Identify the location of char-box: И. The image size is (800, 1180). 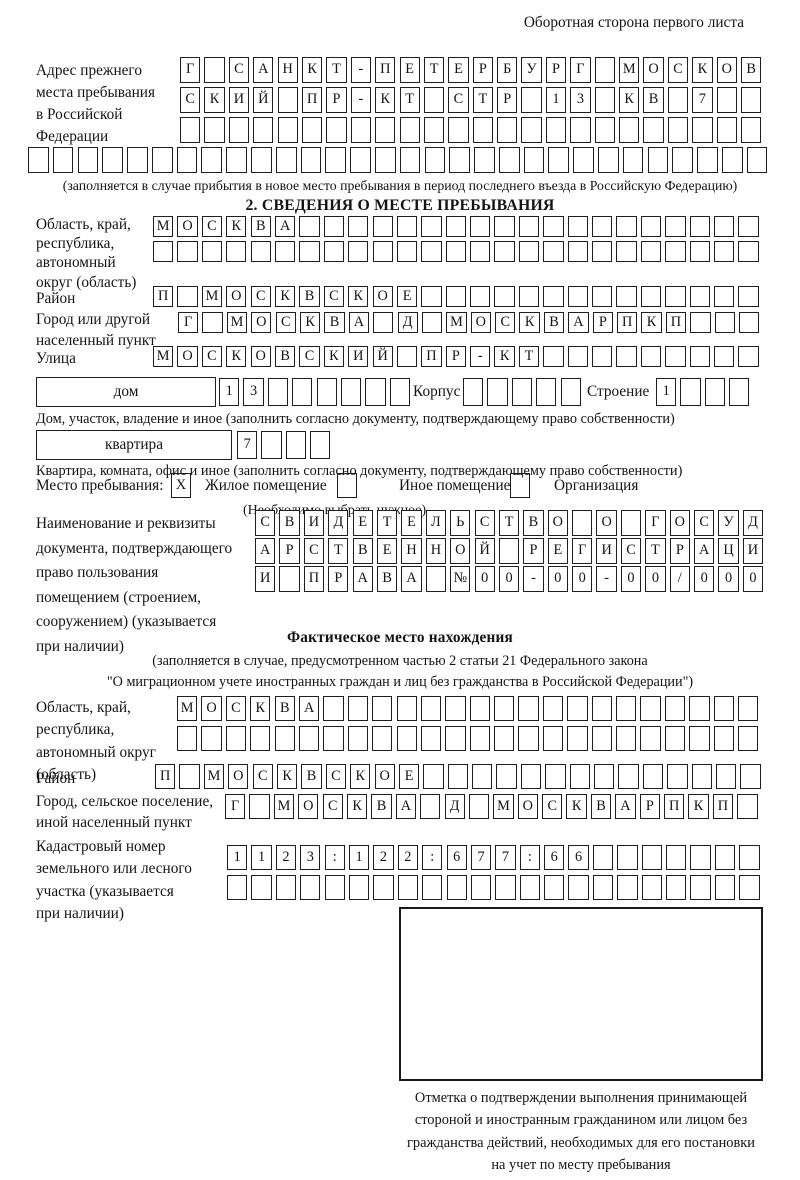
(265, 579).